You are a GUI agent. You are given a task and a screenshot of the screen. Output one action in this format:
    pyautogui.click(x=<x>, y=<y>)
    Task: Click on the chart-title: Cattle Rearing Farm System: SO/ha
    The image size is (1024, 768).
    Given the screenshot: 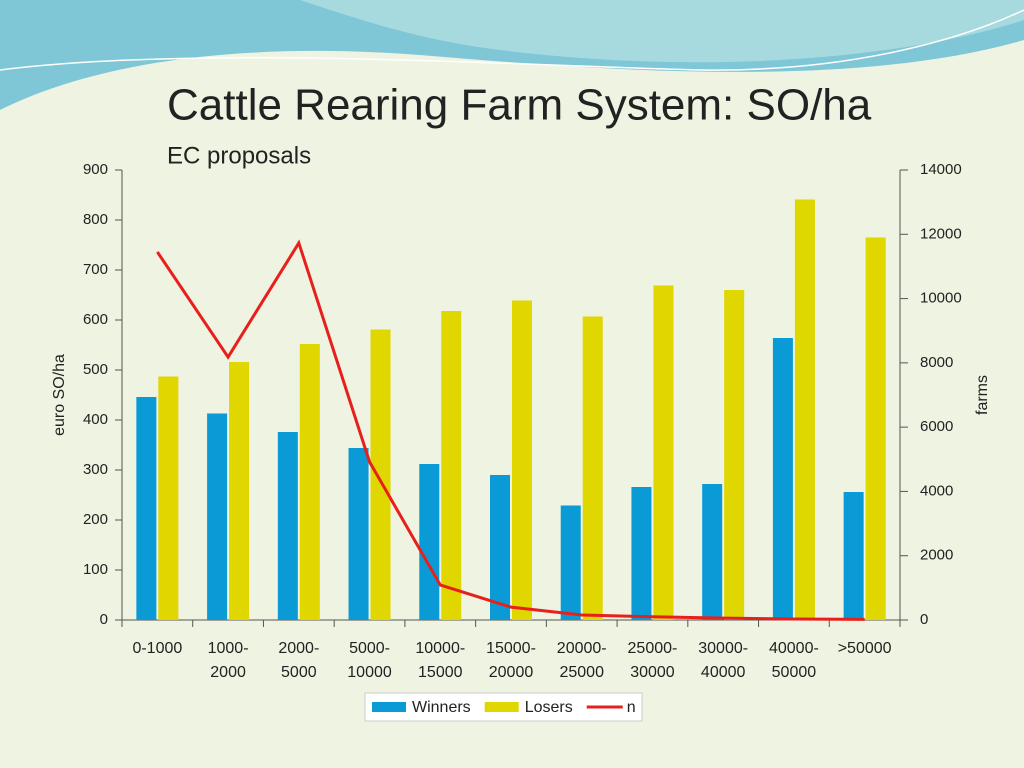 What is the action you would take?
    pyautogui.click(x=519, y=105)
    